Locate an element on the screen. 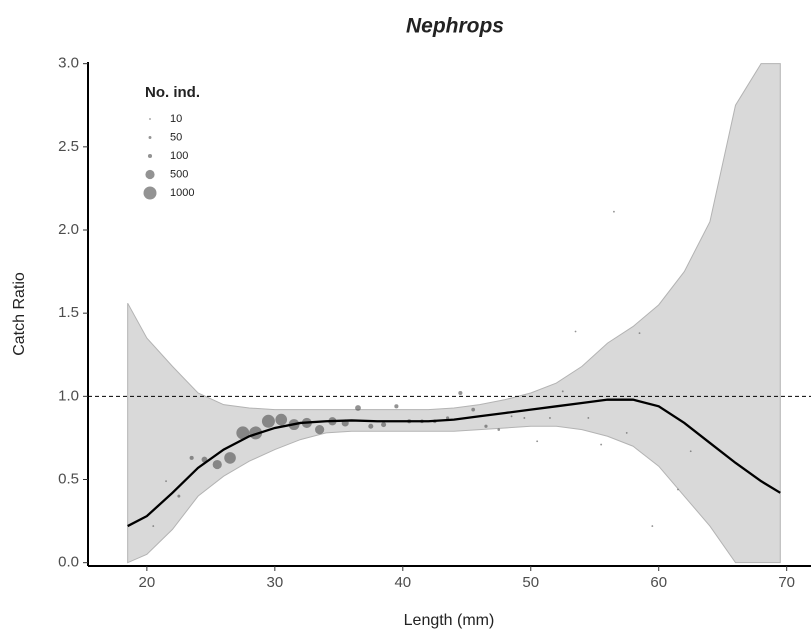 The image size is (811, 633). y-axis-title: Catch Ratio is located at coordinates (19, 314).